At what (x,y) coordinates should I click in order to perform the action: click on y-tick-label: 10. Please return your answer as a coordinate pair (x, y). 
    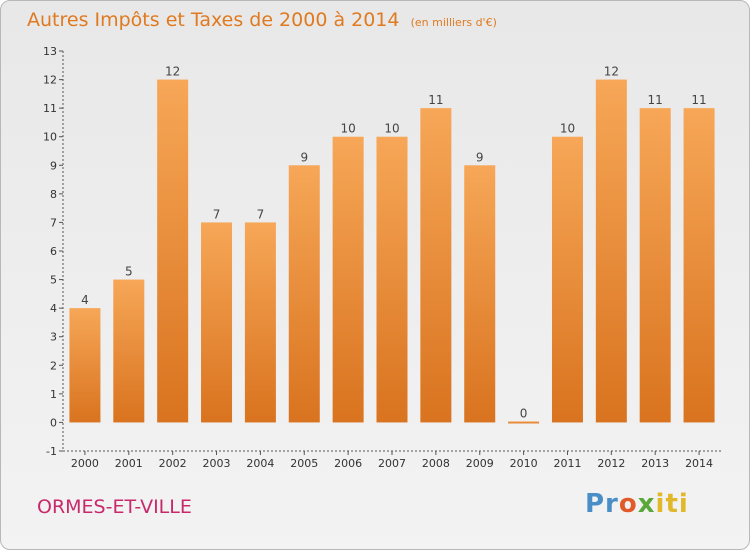
    Looking at the image, I should click on (50, 137).